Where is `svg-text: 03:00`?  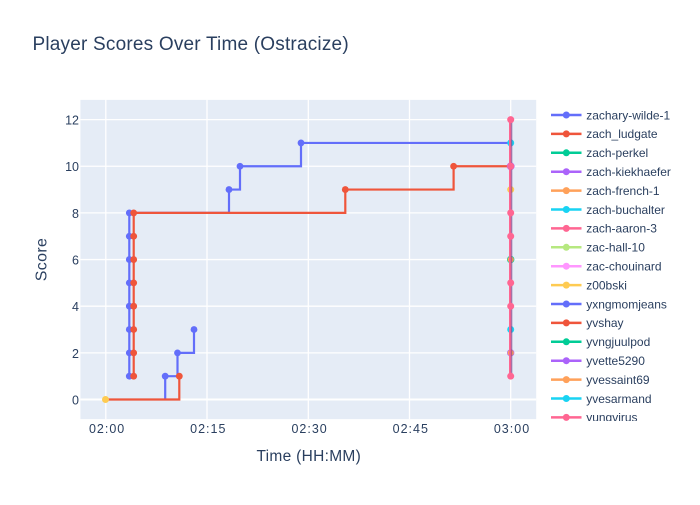
svg-text: 03:00 is located at coordinates (512, 429).